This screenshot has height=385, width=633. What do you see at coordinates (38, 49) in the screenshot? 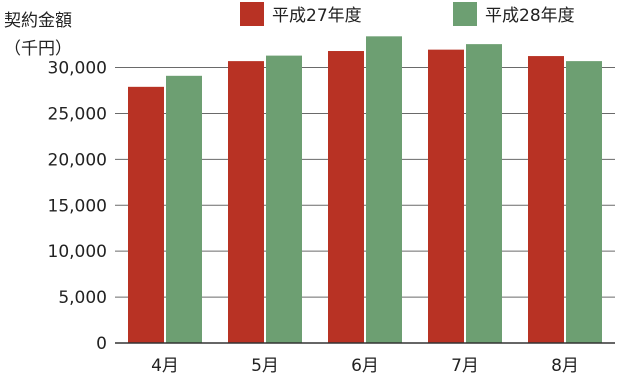
I see `y-axis-label-line2: （千円）` at bounding box center [38, 49].